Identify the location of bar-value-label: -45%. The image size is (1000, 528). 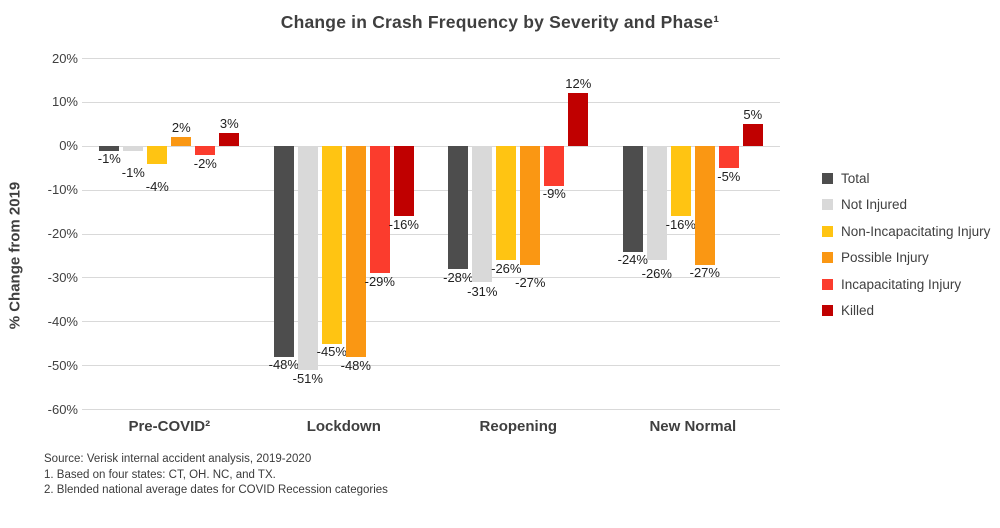
(331, 352).